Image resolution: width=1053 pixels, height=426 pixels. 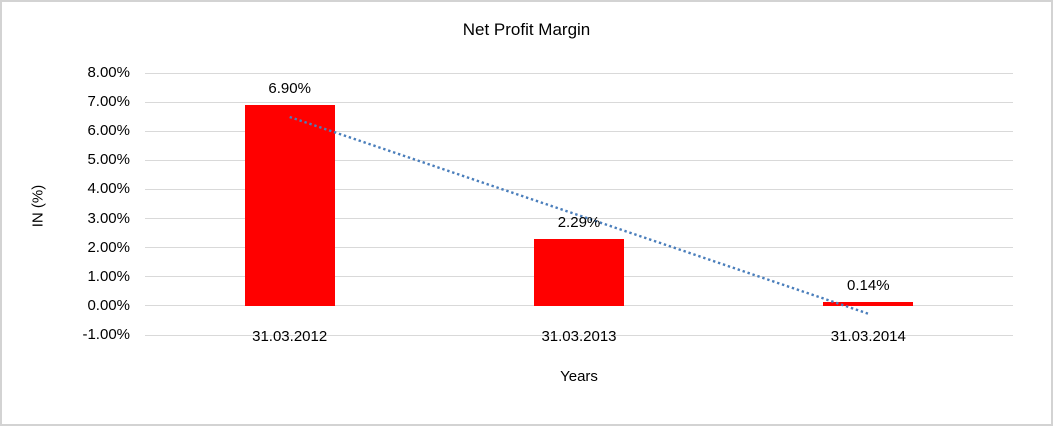 What do you see at coordinates (289, 205) in the screenshot?
I see `bar-31.03.2012` at bounding box center [289, 205].